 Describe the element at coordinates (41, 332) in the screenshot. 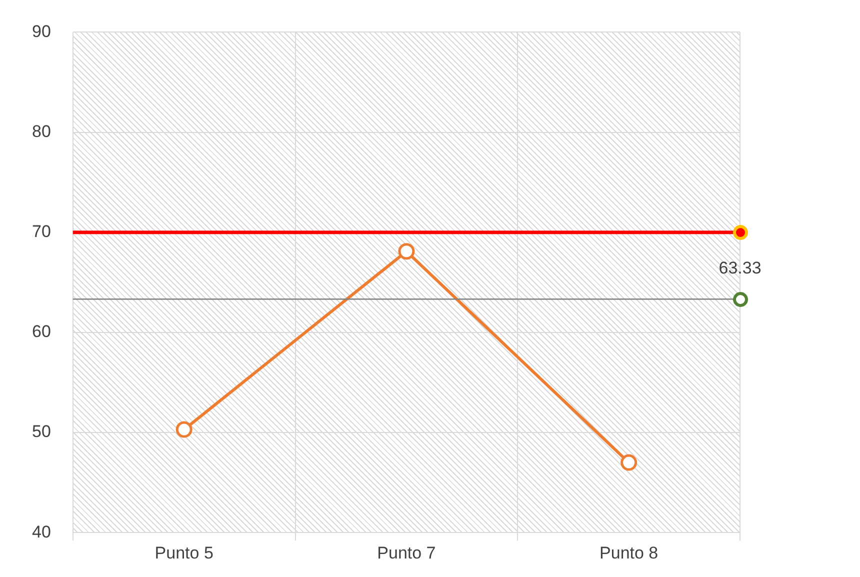

I see `y-tick-label: 60` at that location.